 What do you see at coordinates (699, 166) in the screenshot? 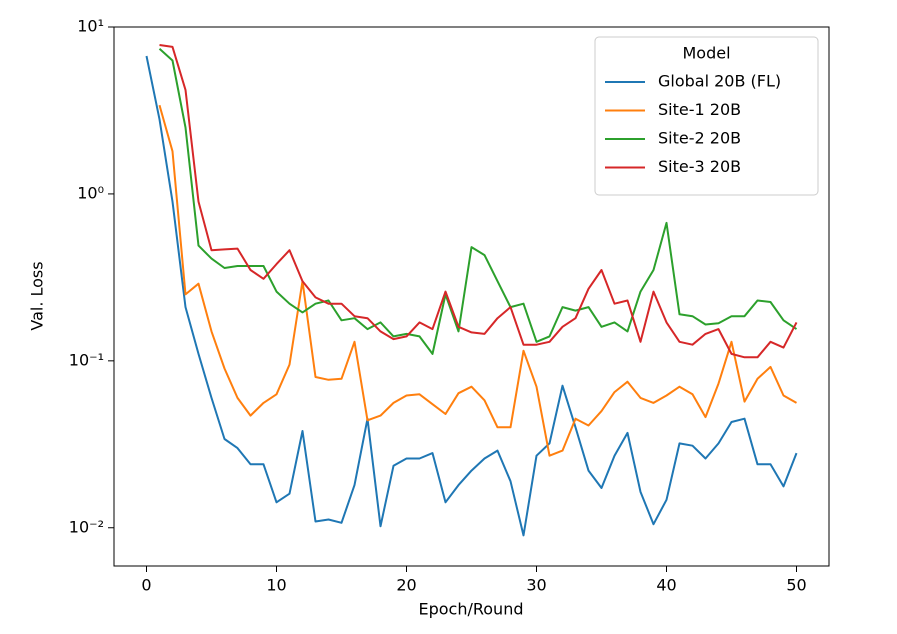
I see `legend-label: Site-3 20B` at bounding box center [699, 166].